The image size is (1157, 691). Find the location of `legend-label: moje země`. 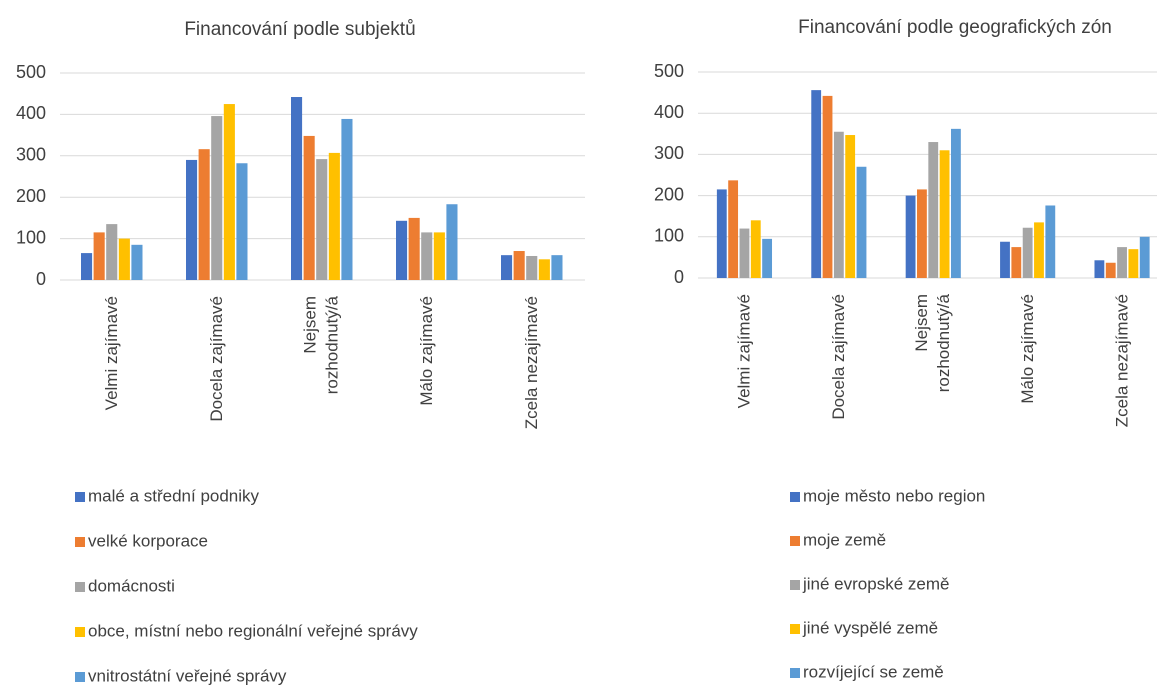

legend-label: moje země is located at coordinates (844, 539).